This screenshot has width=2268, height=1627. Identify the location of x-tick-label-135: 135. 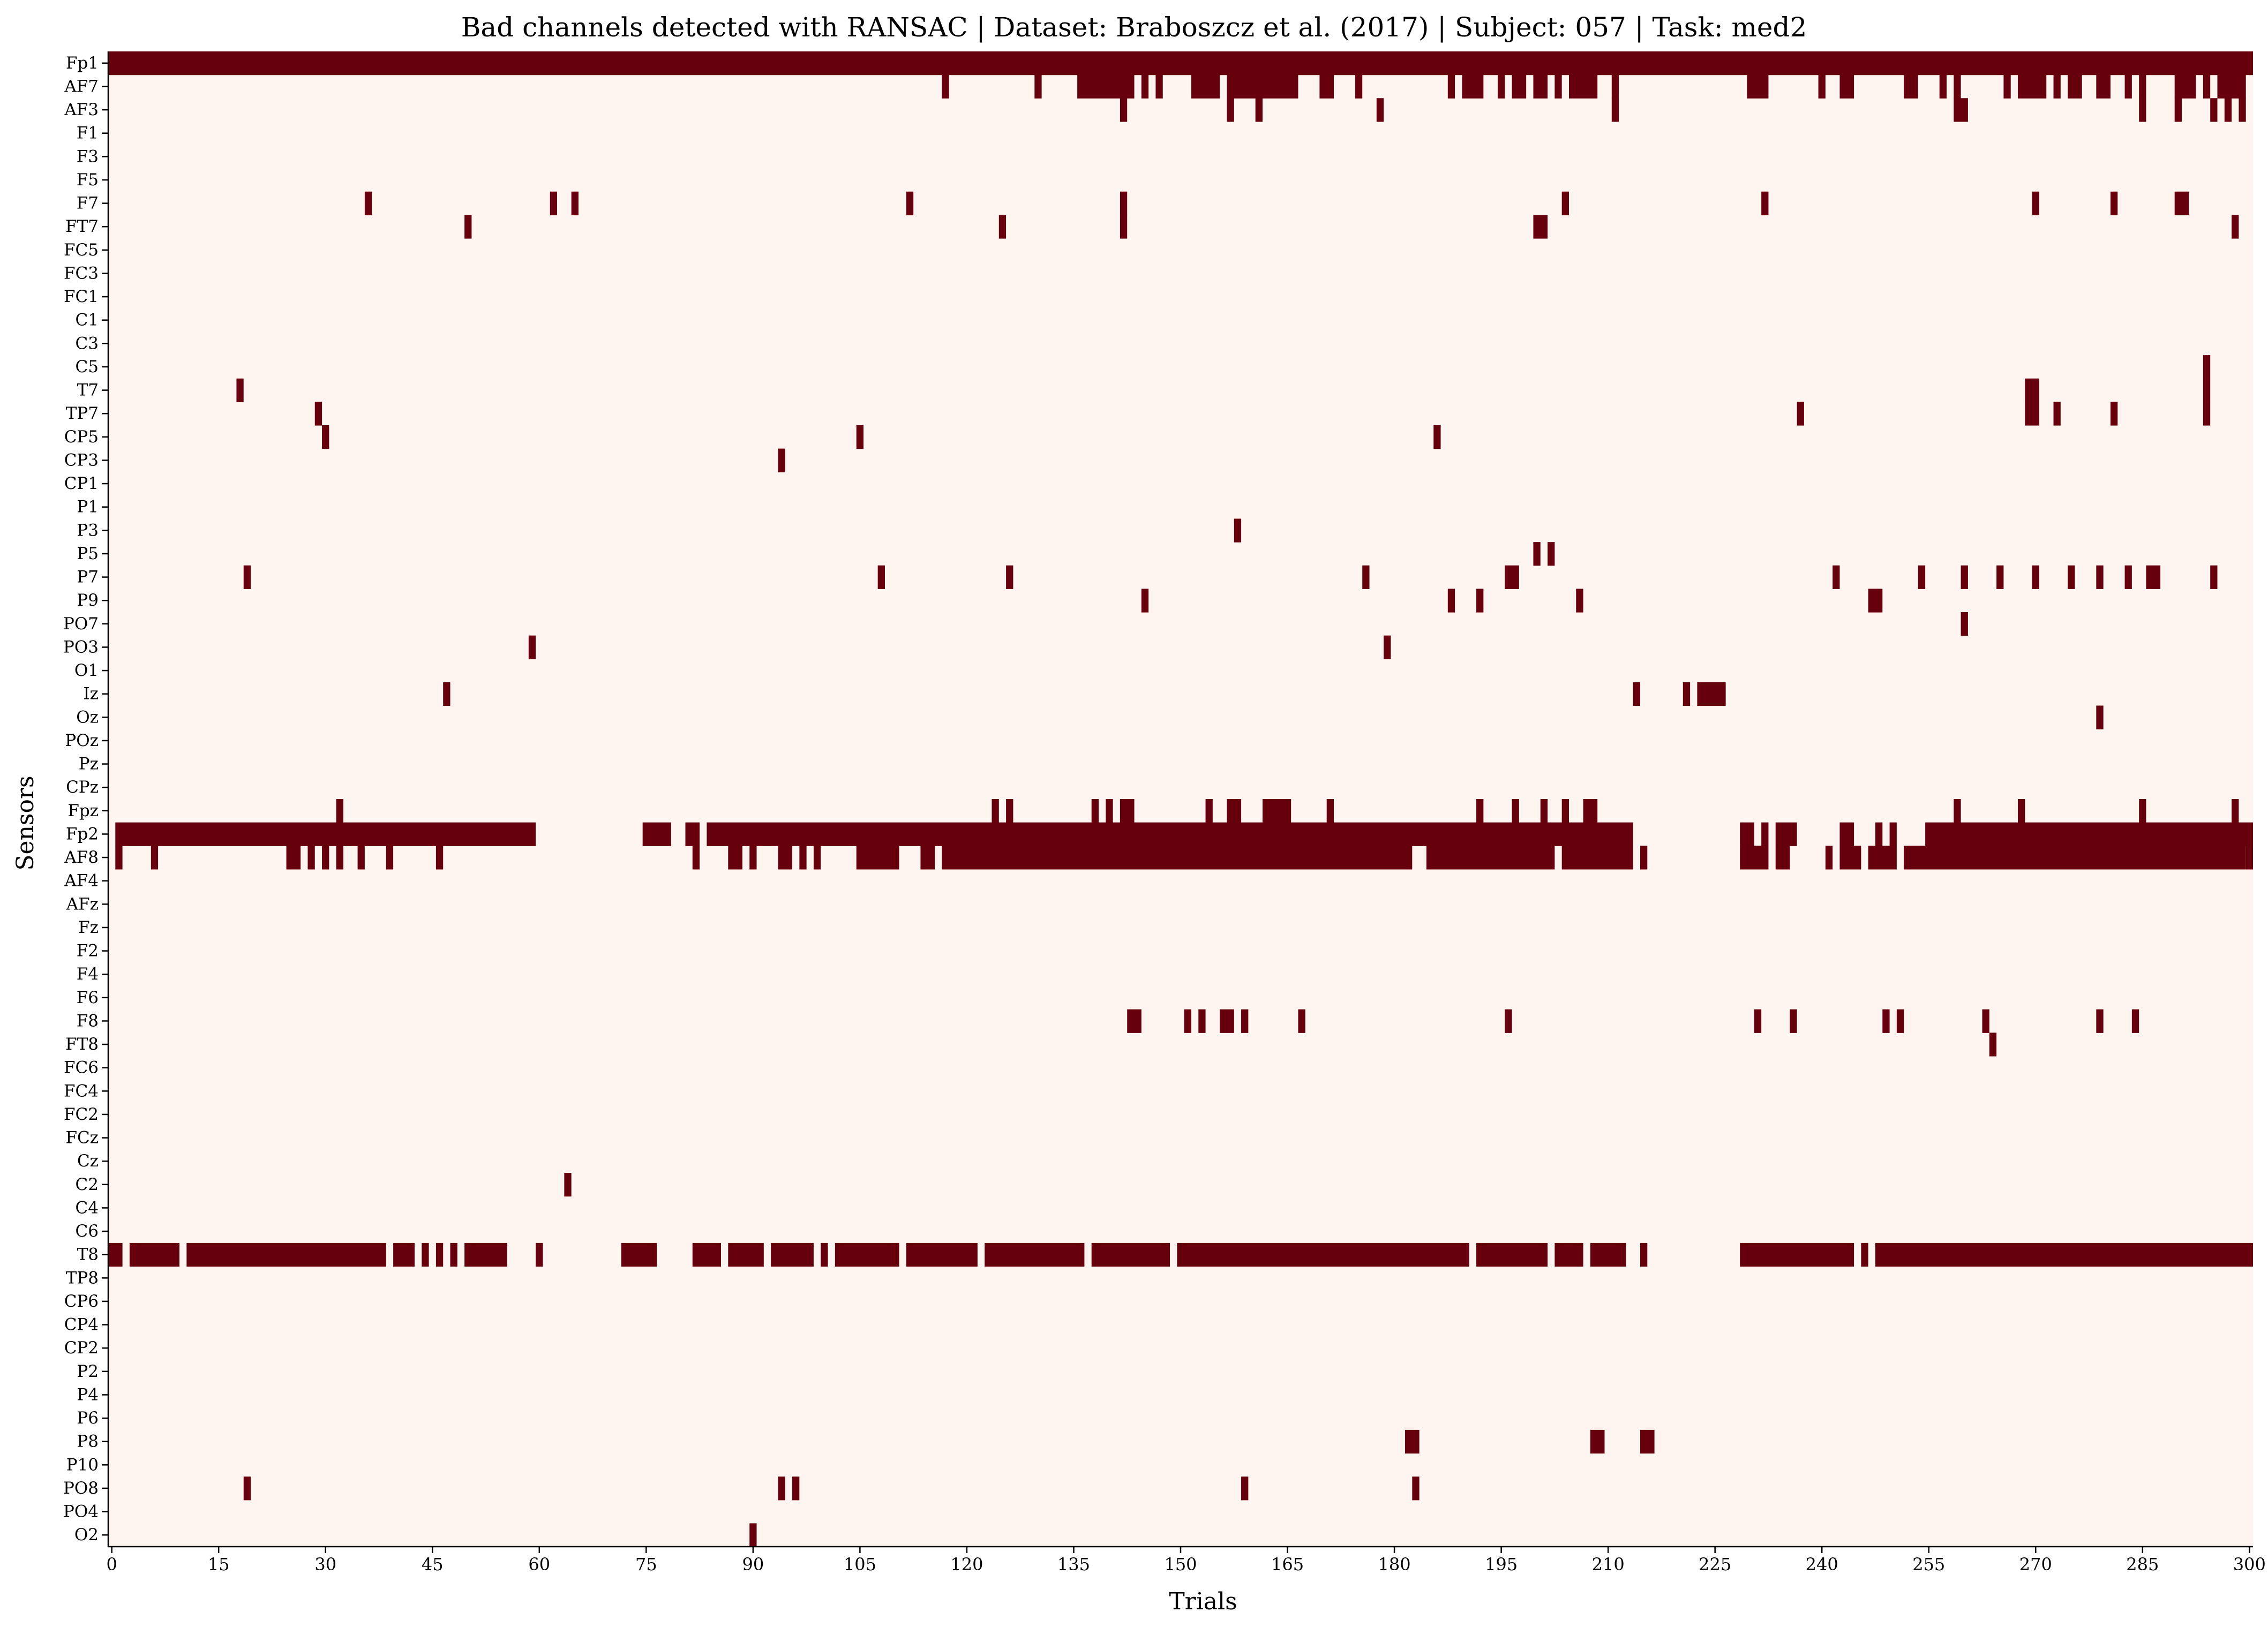
(1073, 1564).